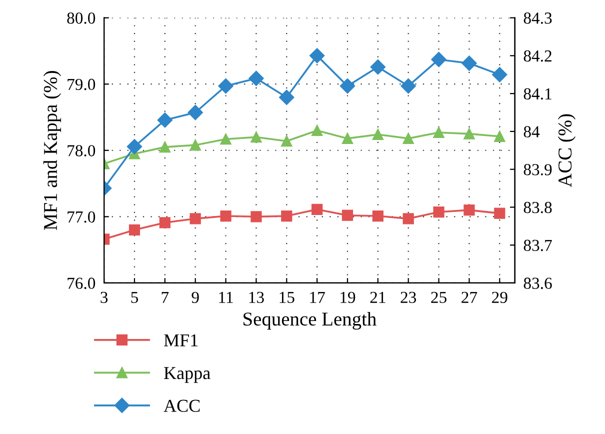 This screenshot has height=434, width=605. I want to click on y2-axis-title: ACC (%), so click(567, 151).